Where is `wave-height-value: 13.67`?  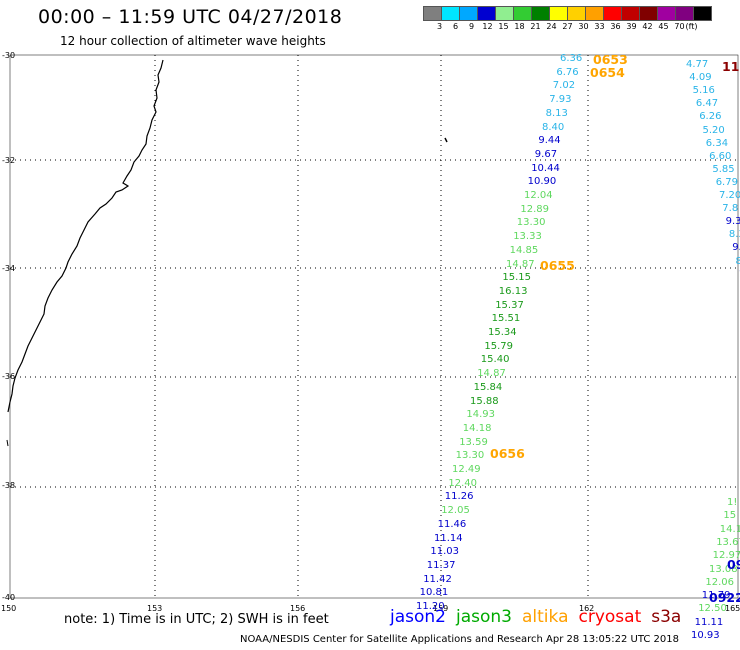
wave-height-value: 13.67 is located at coordinates (728, 542).